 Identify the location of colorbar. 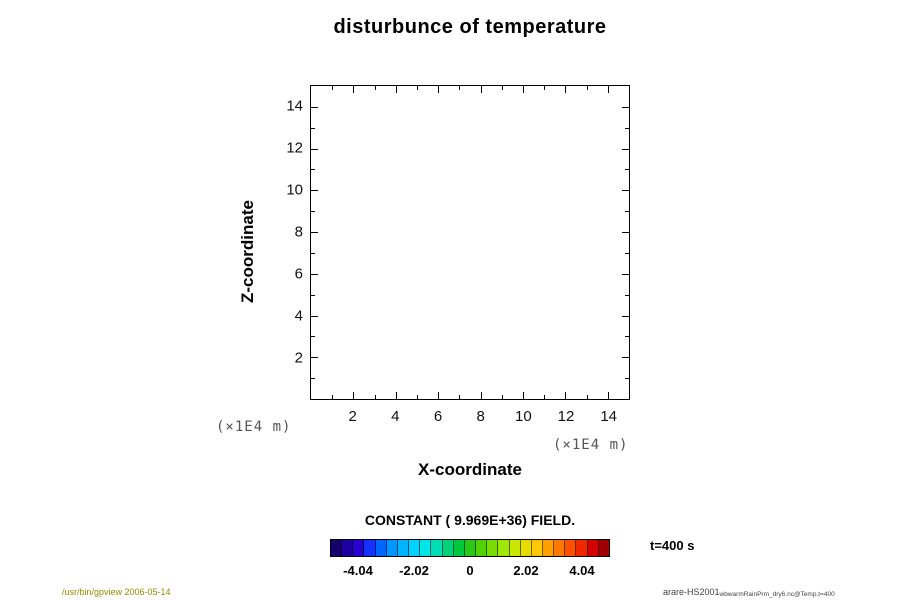
(470, 548).